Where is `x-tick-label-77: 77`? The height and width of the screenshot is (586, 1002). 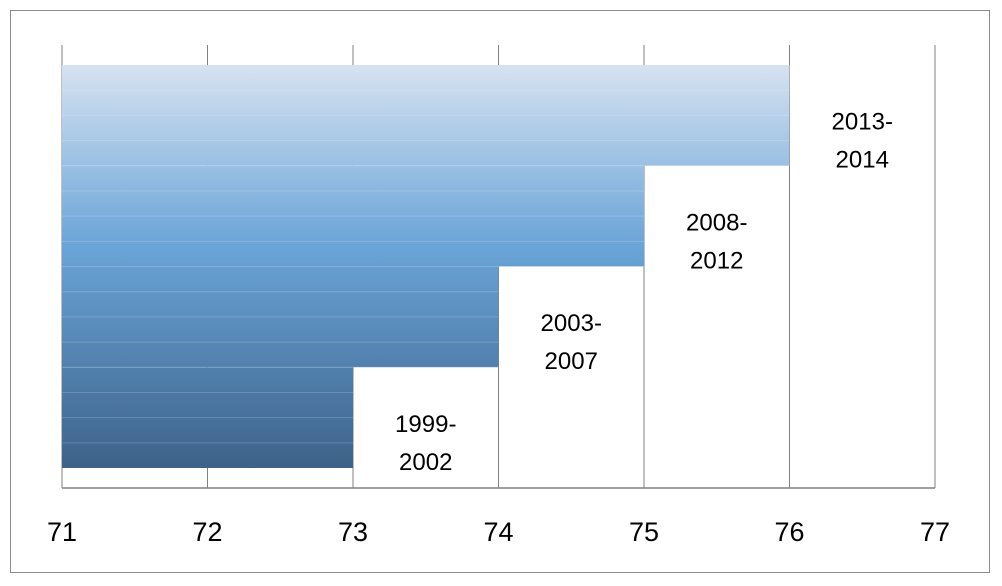 x-tick-label-77: 77 is located at coordinates (935, 532).